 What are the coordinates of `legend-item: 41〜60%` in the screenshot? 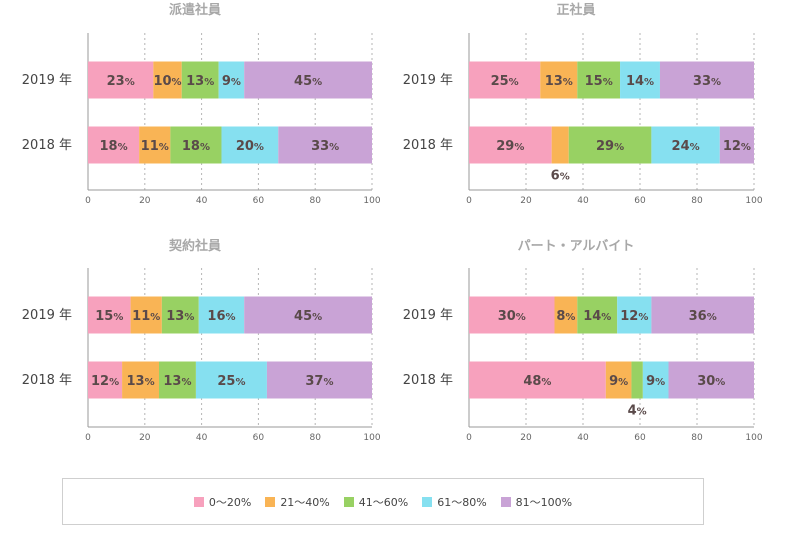 It's located at (375, 502).